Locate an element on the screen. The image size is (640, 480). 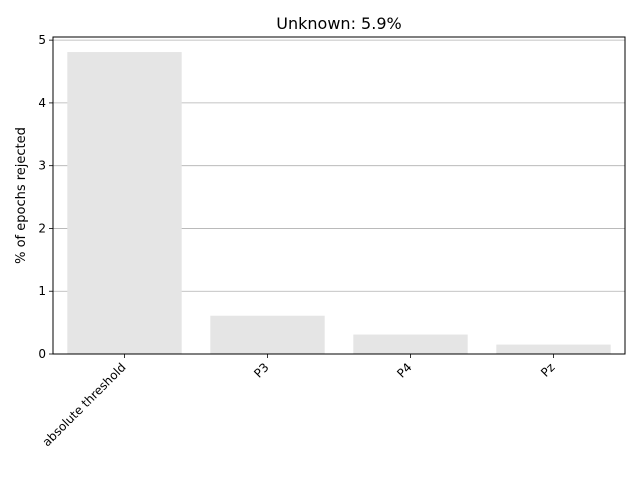
y-tick-label: 4 is located at coordinates (42, 103).